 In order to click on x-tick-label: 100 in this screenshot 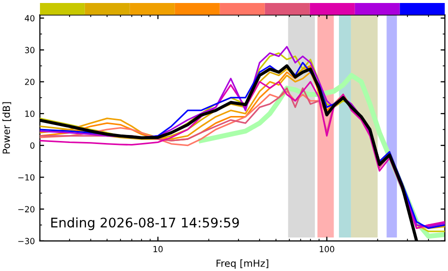, I will do `click(327, 249)`.